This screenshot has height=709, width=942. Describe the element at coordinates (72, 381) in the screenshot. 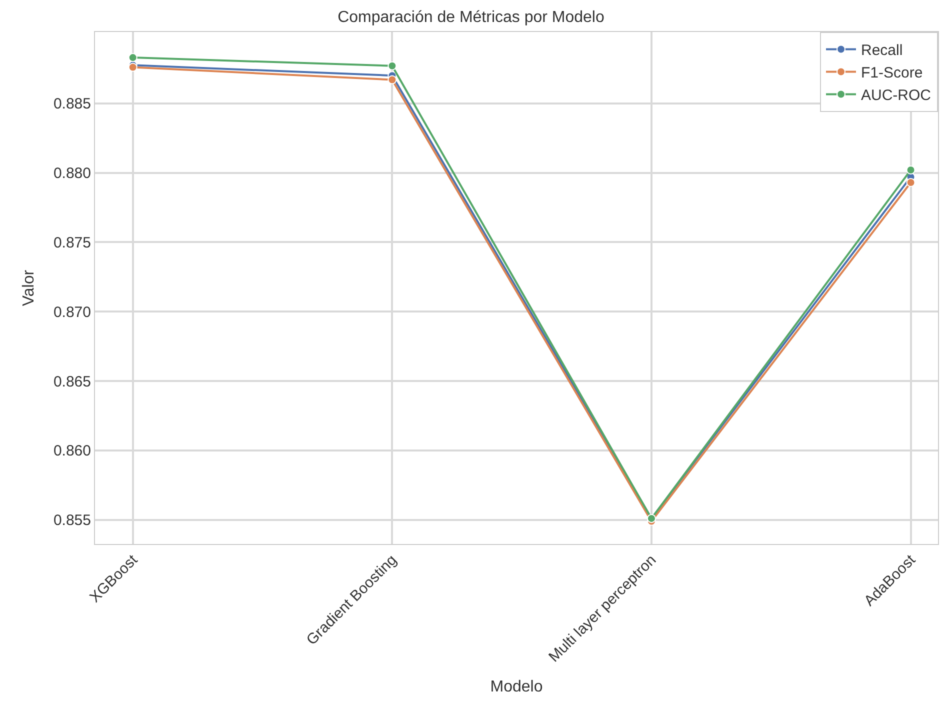

I see `y-tick-label: 0.865` at that location.